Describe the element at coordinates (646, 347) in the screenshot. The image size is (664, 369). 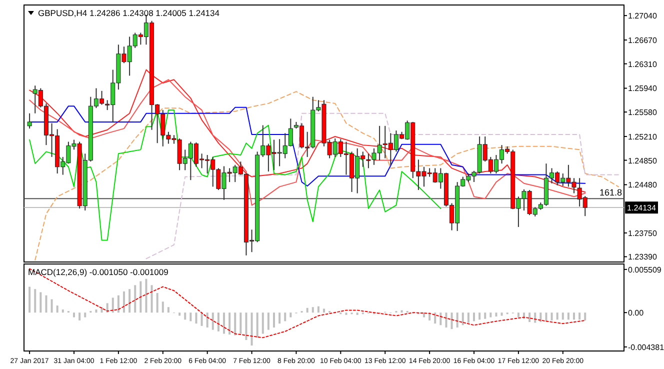
I see `y-tick-label: -0.004381` at that location.